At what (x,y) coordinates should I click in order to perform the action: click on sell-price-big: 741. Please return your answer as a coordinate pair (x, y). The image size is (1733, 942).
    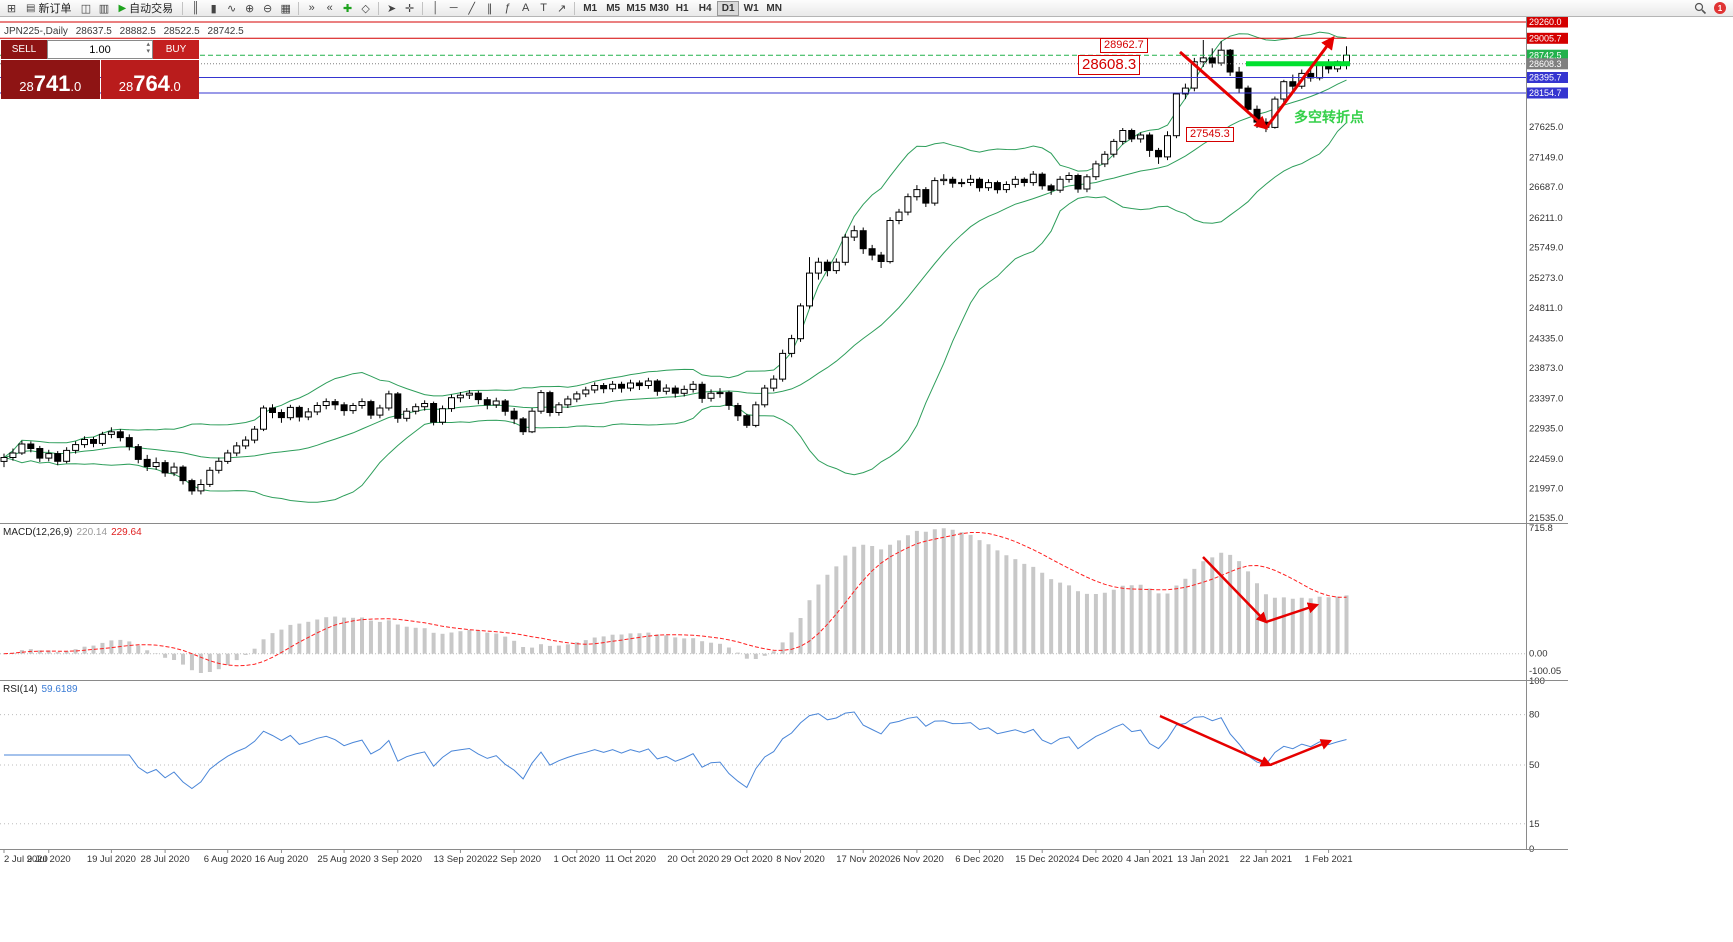
    Looking at the image, I should click on (52, 84).